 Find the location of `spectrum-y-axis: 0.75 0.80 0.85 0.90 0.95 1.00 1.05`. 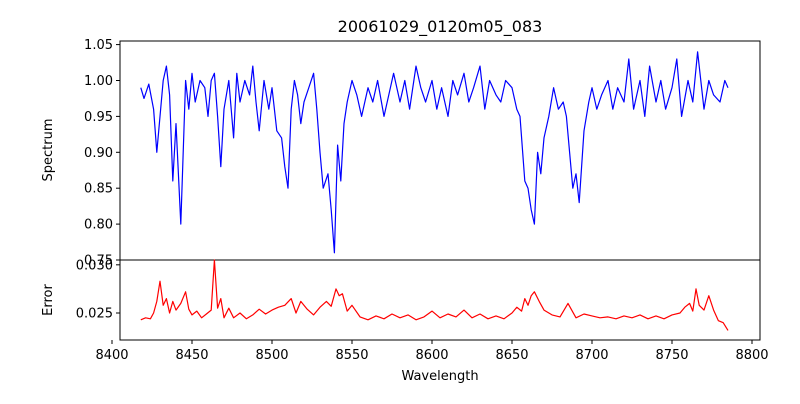

spectrum-y-axis: 0.75 0.80 0.85 0.90 0.95 1.00 1.05 is located at coordinates (102, 153).